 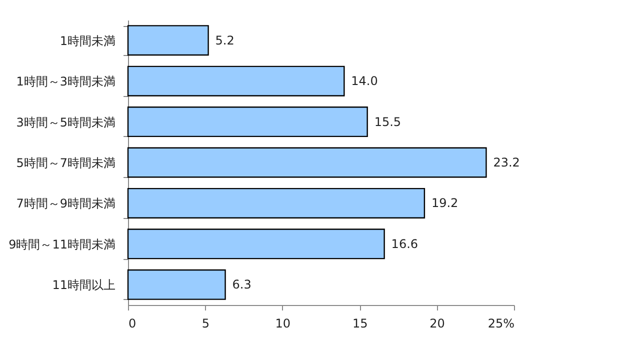 What do you see at coordinates (66, 81) in the screenshot?
I see `y-tick-label: 1時間～3時間未満` at bounding box center [66, 81].